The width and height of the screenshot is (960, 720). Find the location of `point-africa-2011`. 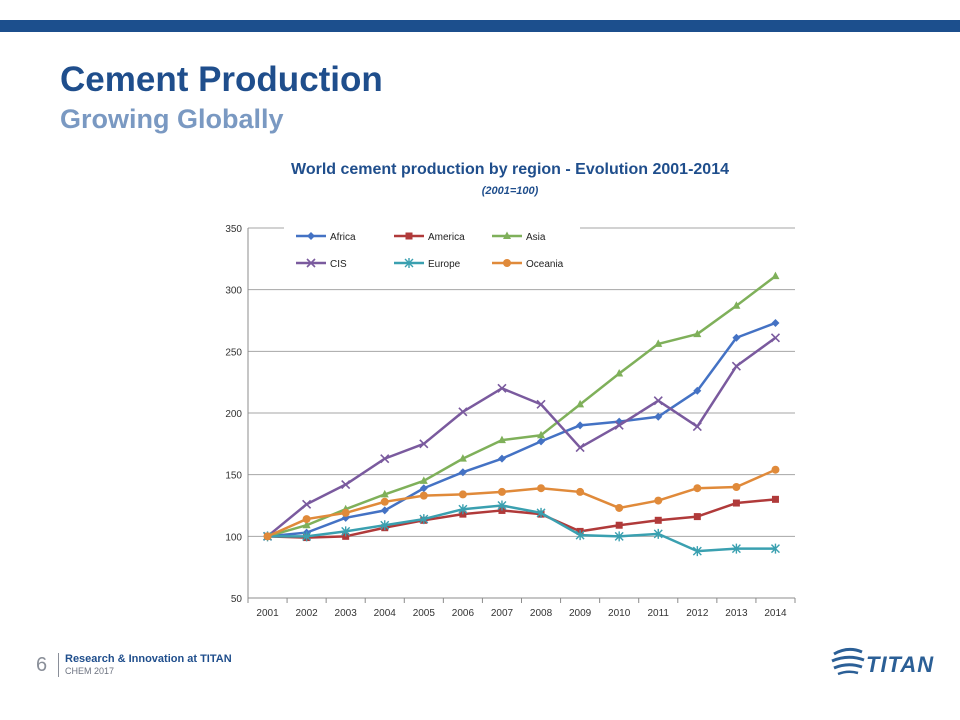

point-africa-2011 is located at coordinates (658, 416).